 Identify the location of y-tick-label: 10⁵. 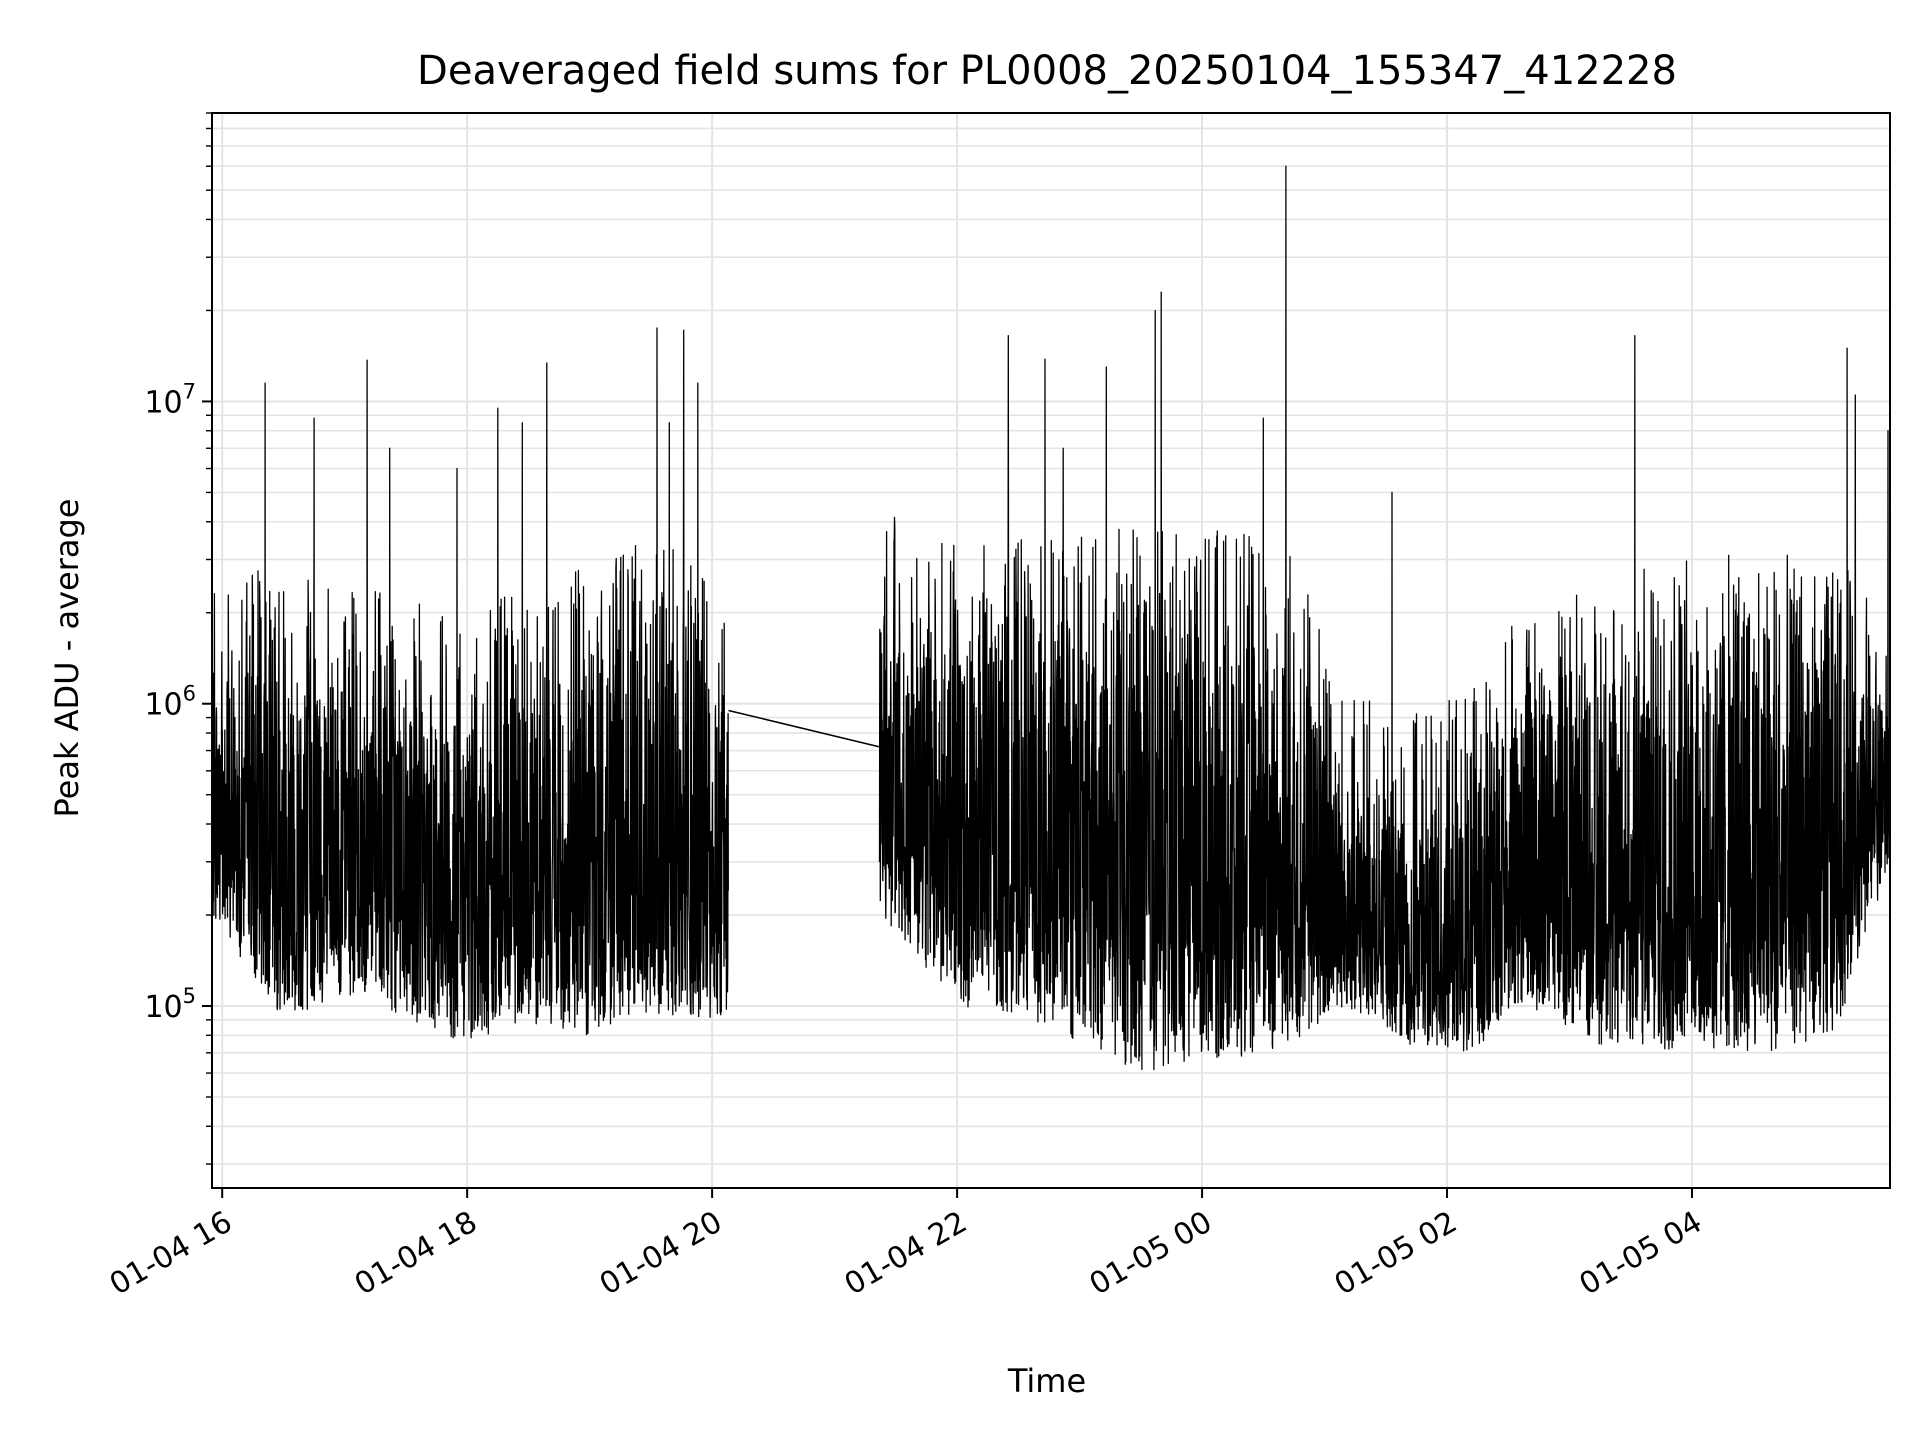
(170, 1004).